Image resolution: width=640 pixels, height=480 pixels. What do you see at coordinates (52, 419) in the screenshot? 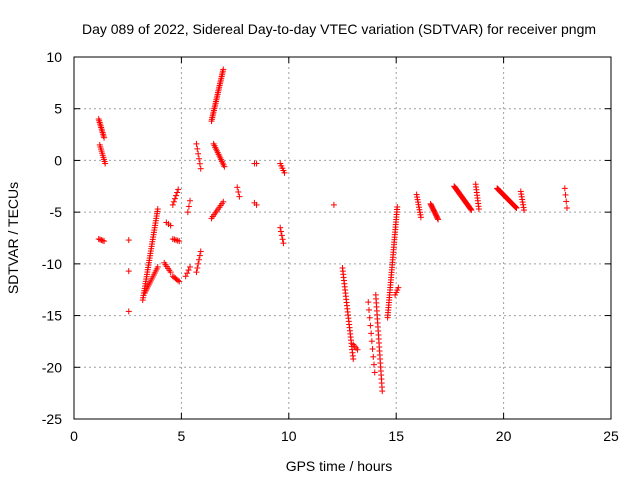
I see `y-tick-label: -25` at bounding box center [52, 419].